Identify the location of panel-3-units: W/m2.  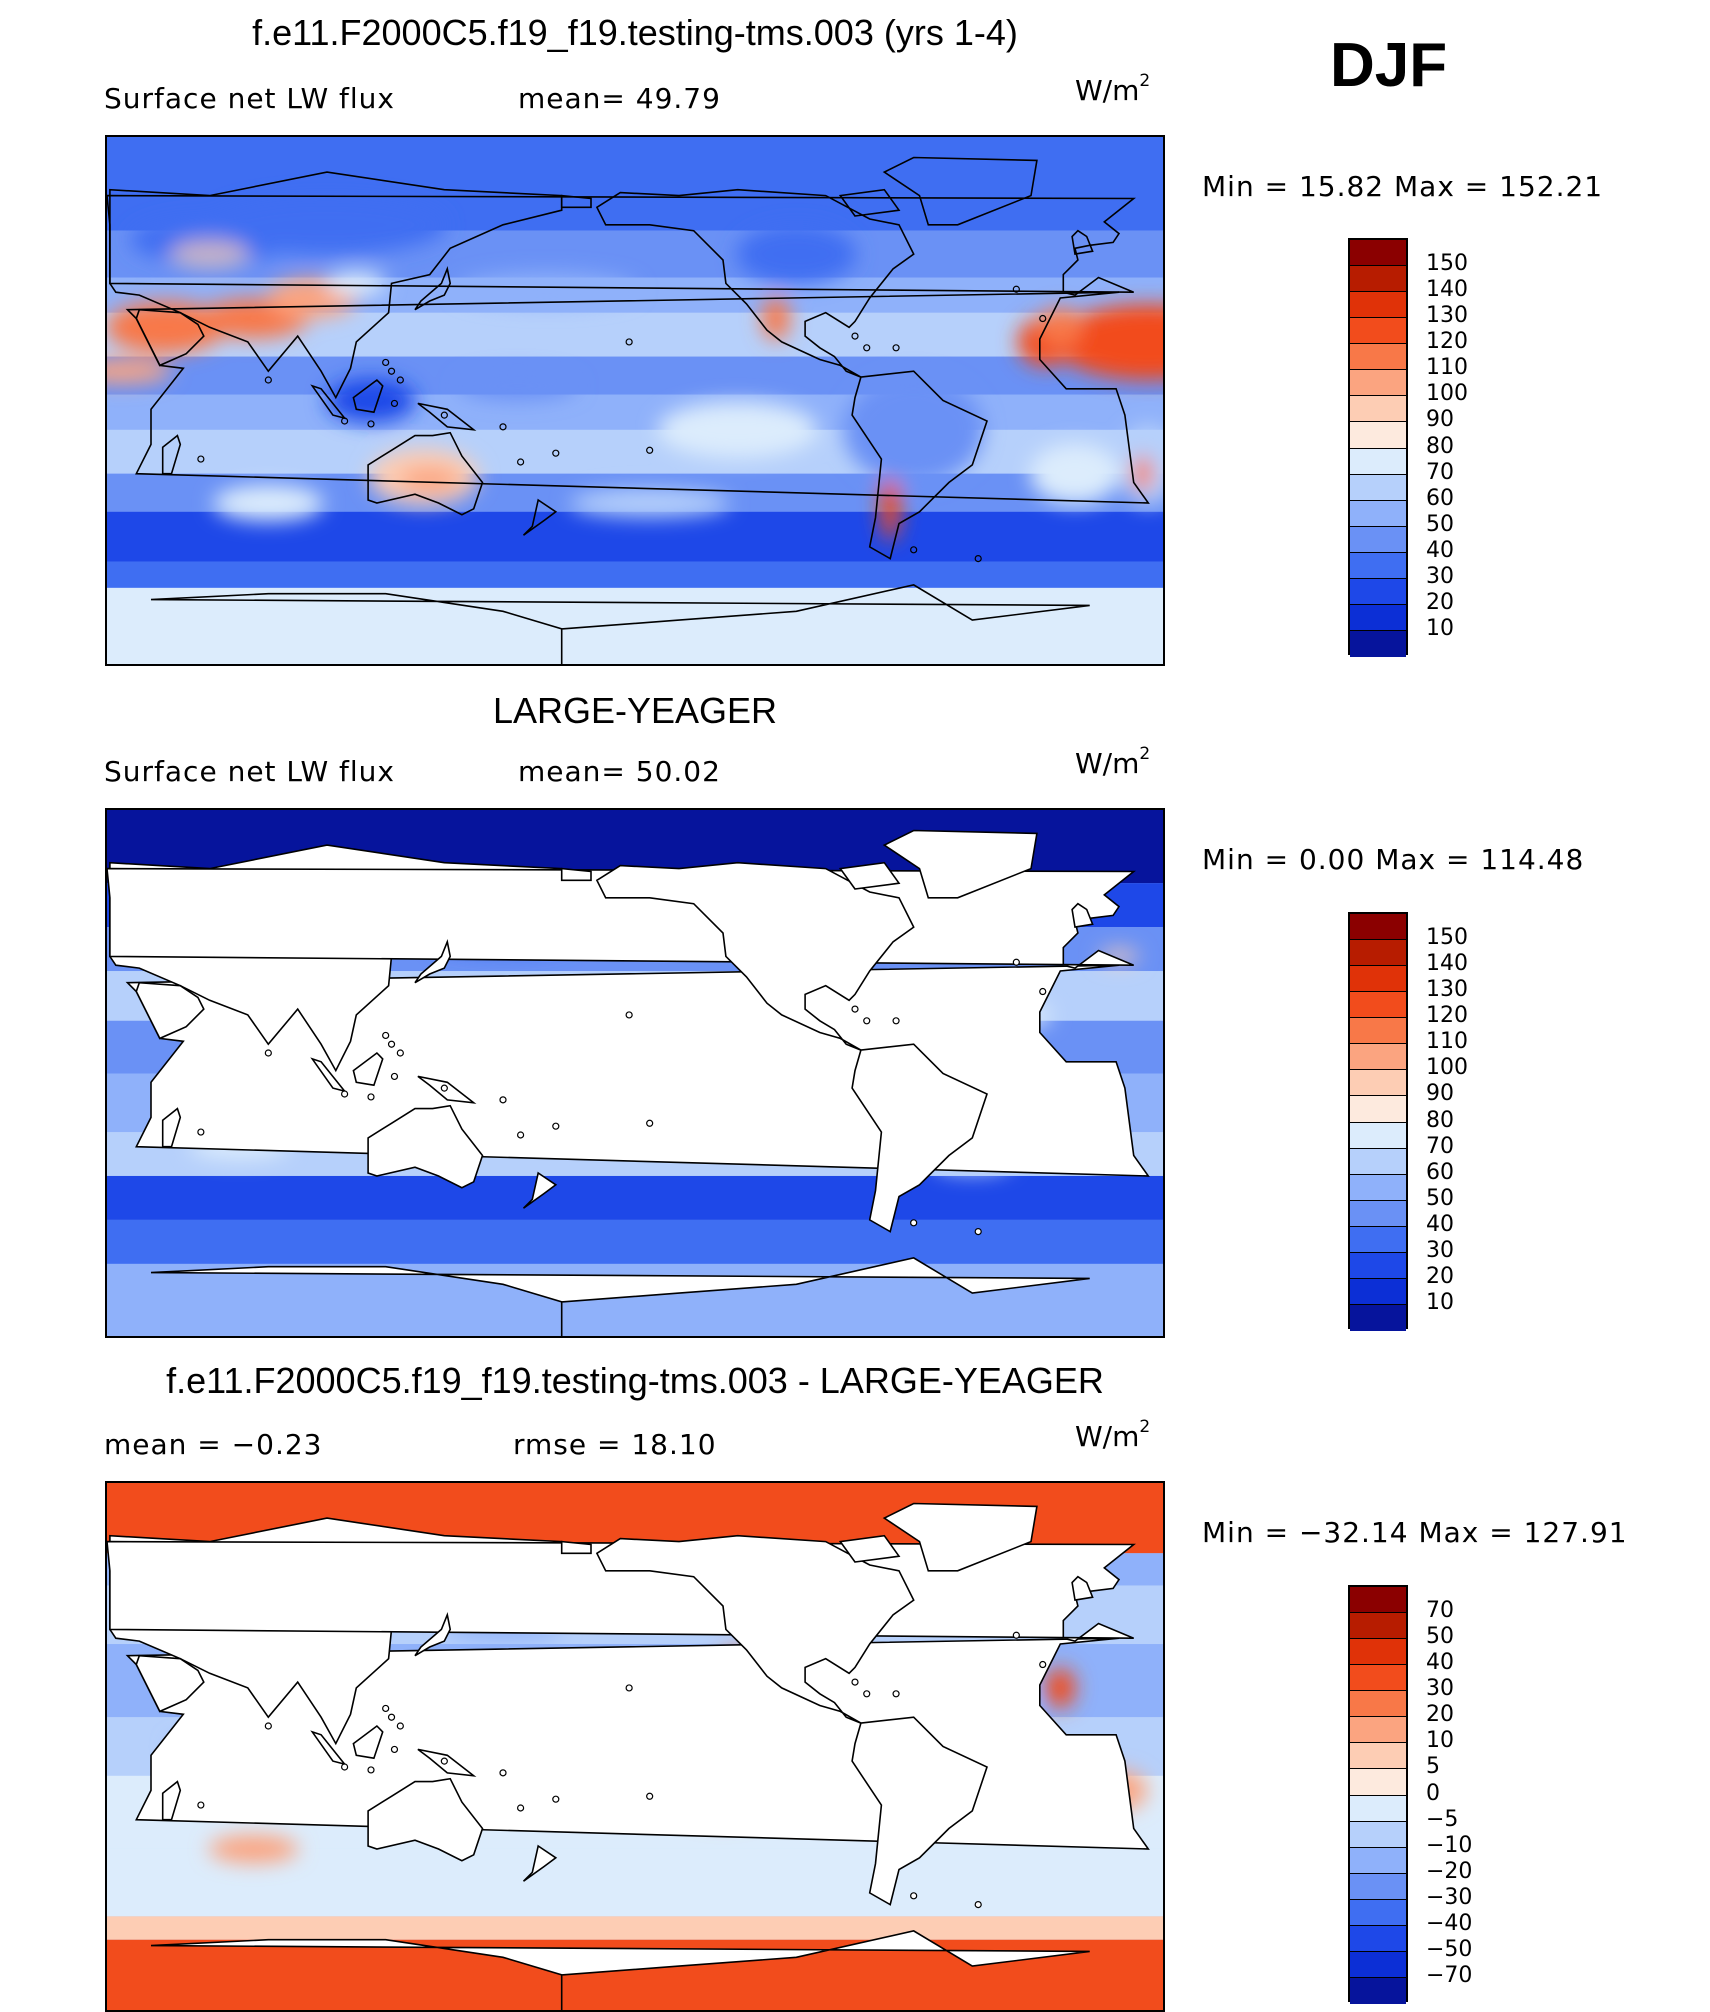
(1113, 1434).